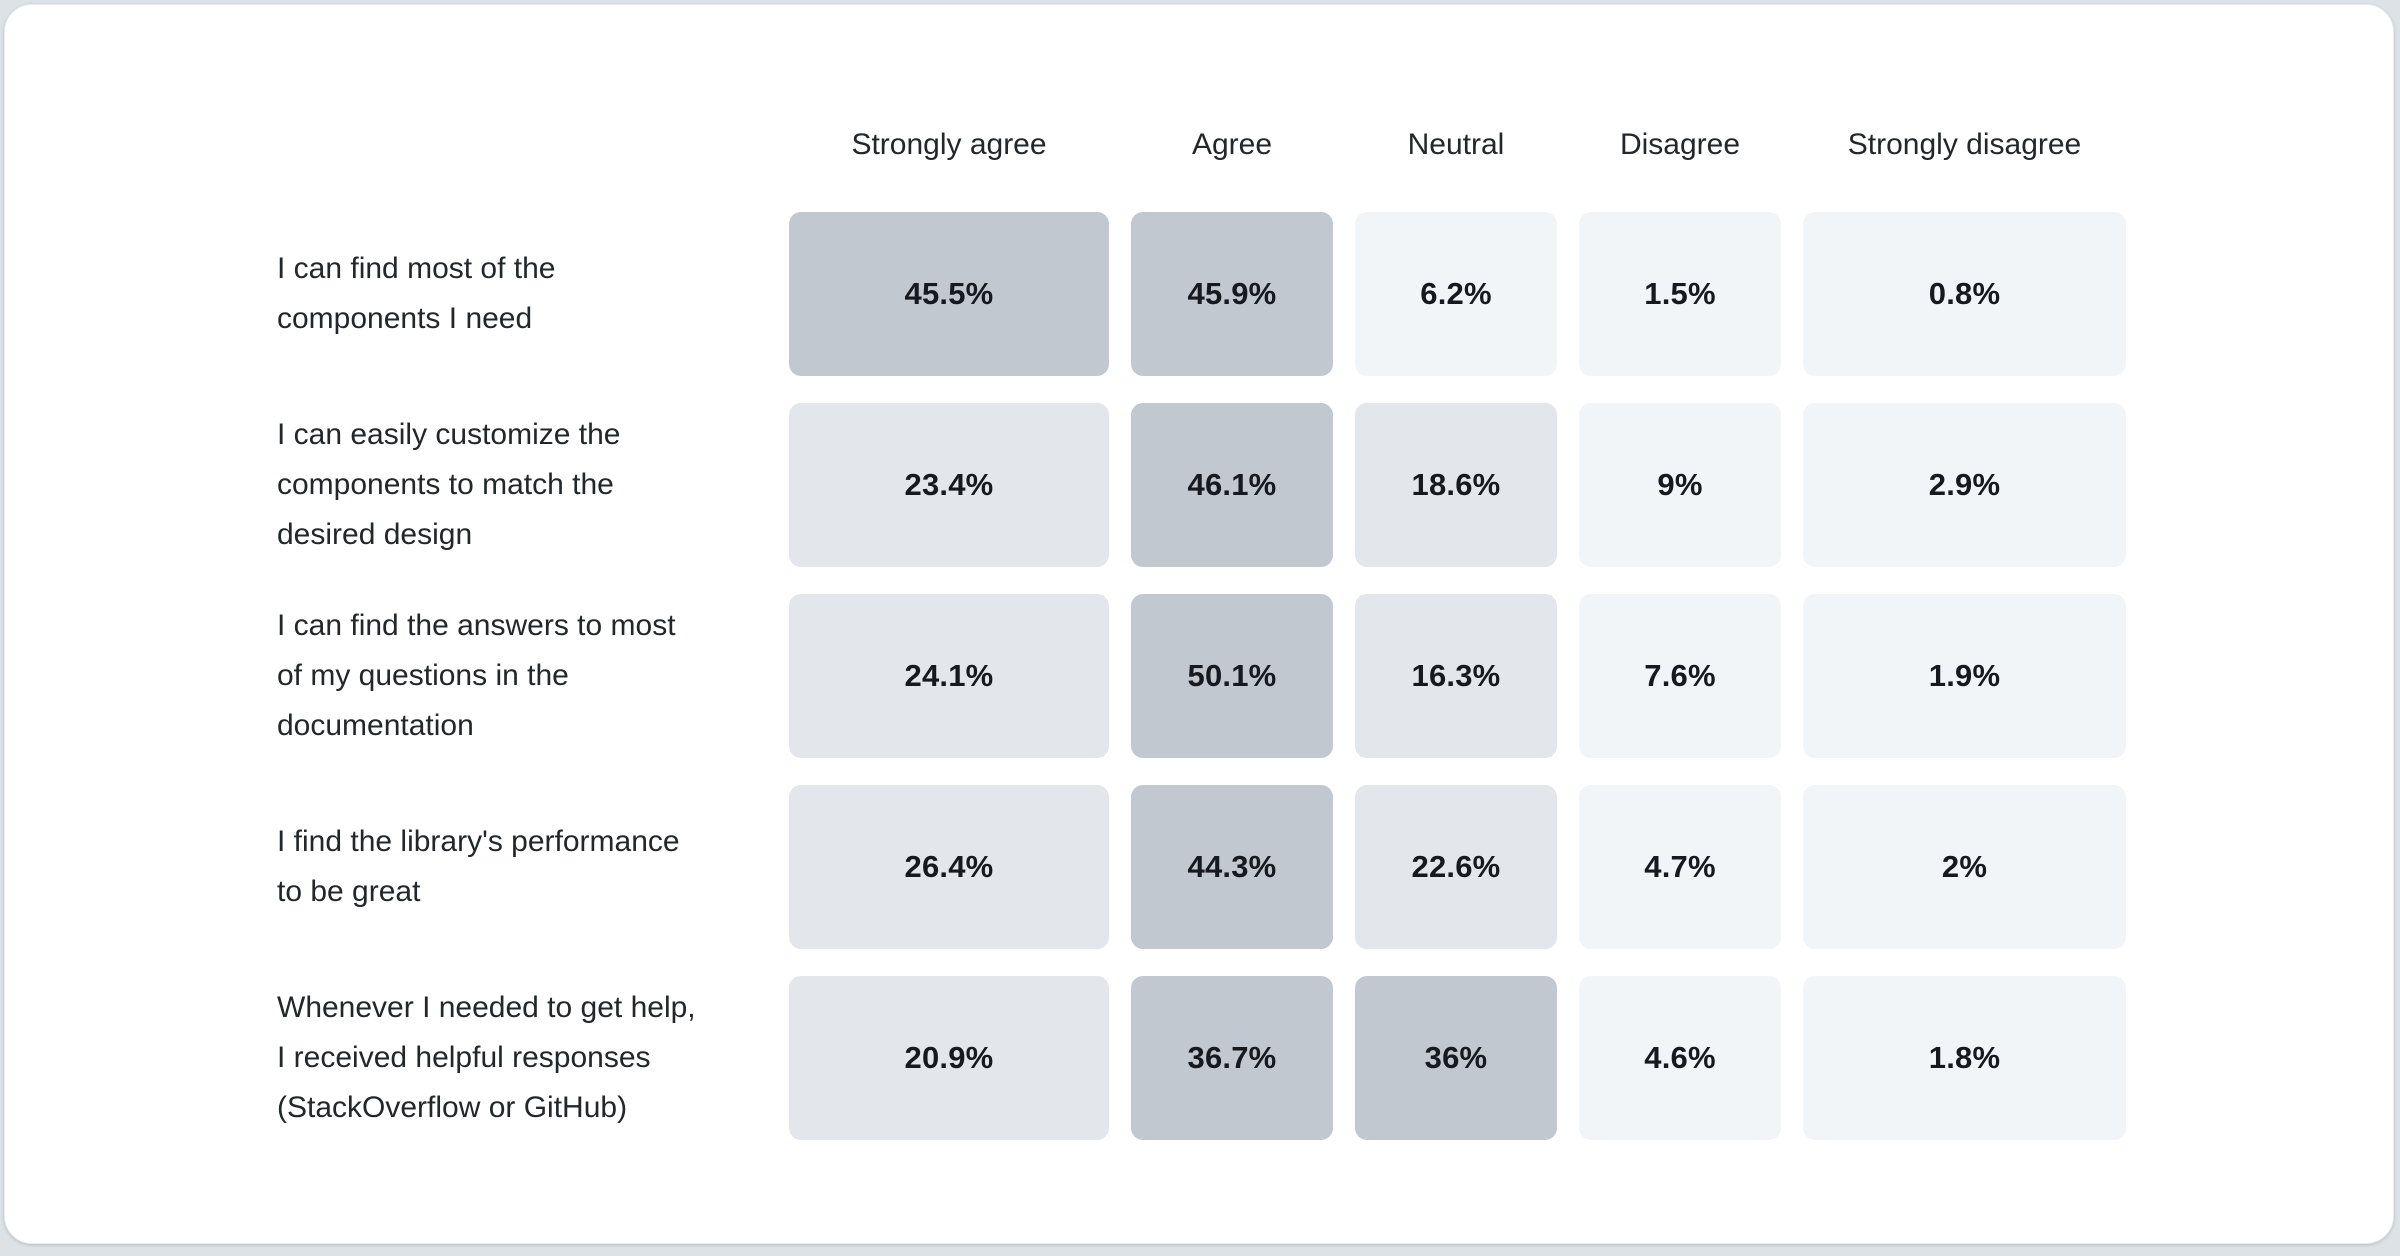  I want to click on heatmap-cell: 44.3%, so click(1232, 867).